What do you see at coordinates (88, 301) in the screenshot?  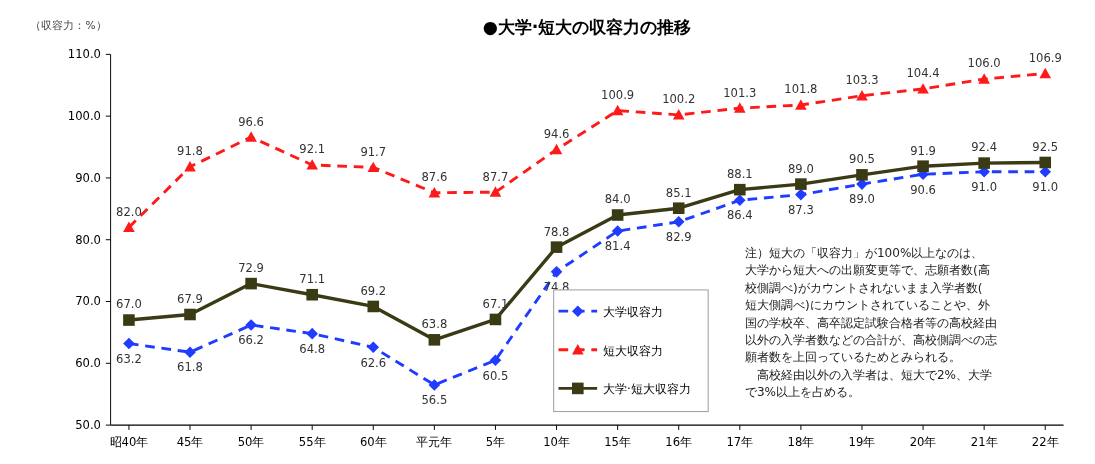 I see `y-tick-label: 70.0` at bounding box center [88, 301].